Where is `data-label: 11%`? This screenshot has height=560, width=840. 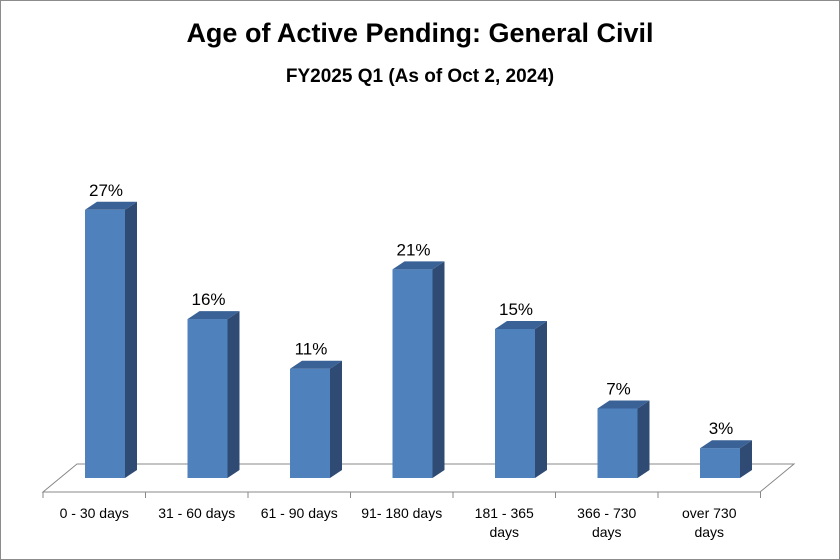 data-label: 11% is located at coordinates (311, 349).